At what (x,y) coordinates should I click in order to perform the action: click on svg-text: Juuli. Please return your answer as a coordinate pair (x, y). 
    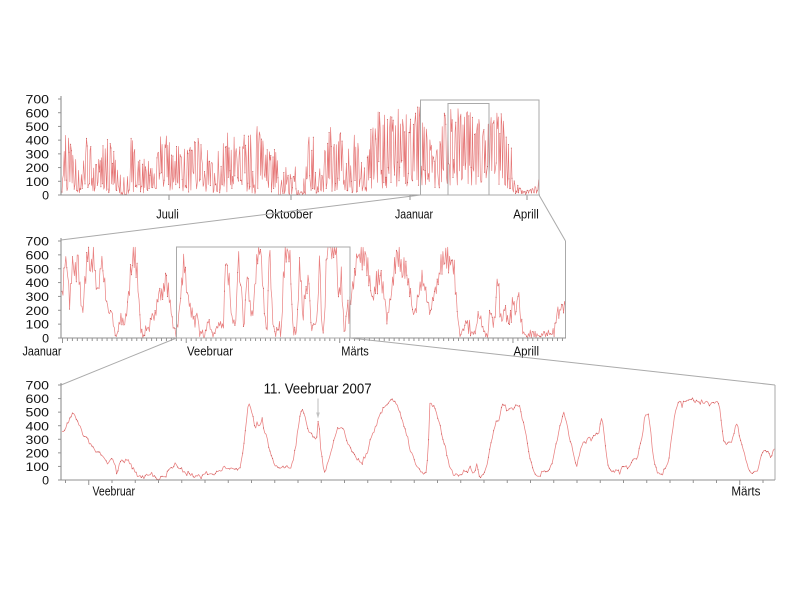
    Looking at the image, I should click on (167, 214).